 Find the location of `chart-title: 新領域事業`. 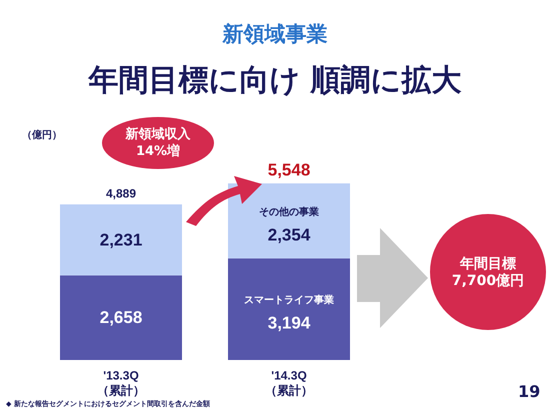

chart-title: 新領域事業 is located at coordinates (274, 34).